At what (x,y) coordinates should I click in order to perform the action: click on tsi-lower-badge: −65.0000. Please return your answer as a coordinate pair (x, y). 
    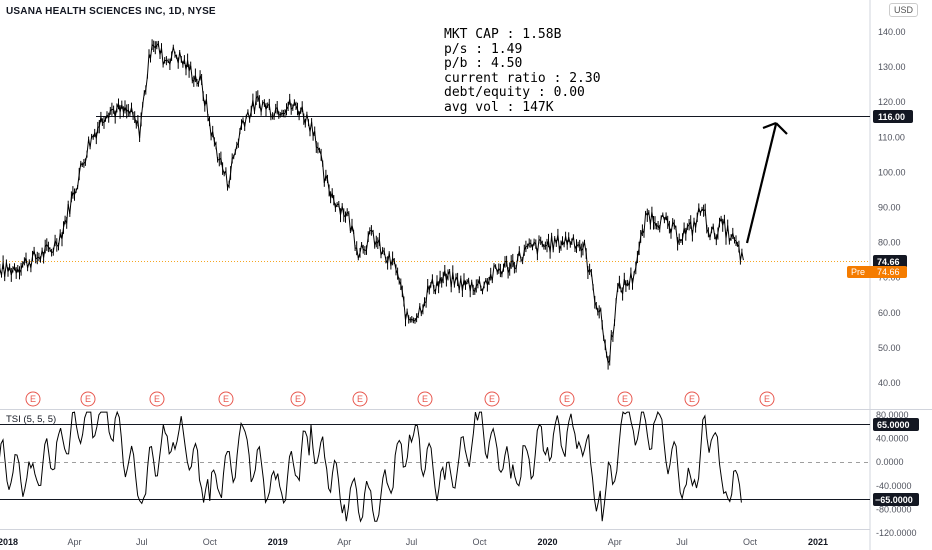
    Looking at the image, I should click on (896, 499).